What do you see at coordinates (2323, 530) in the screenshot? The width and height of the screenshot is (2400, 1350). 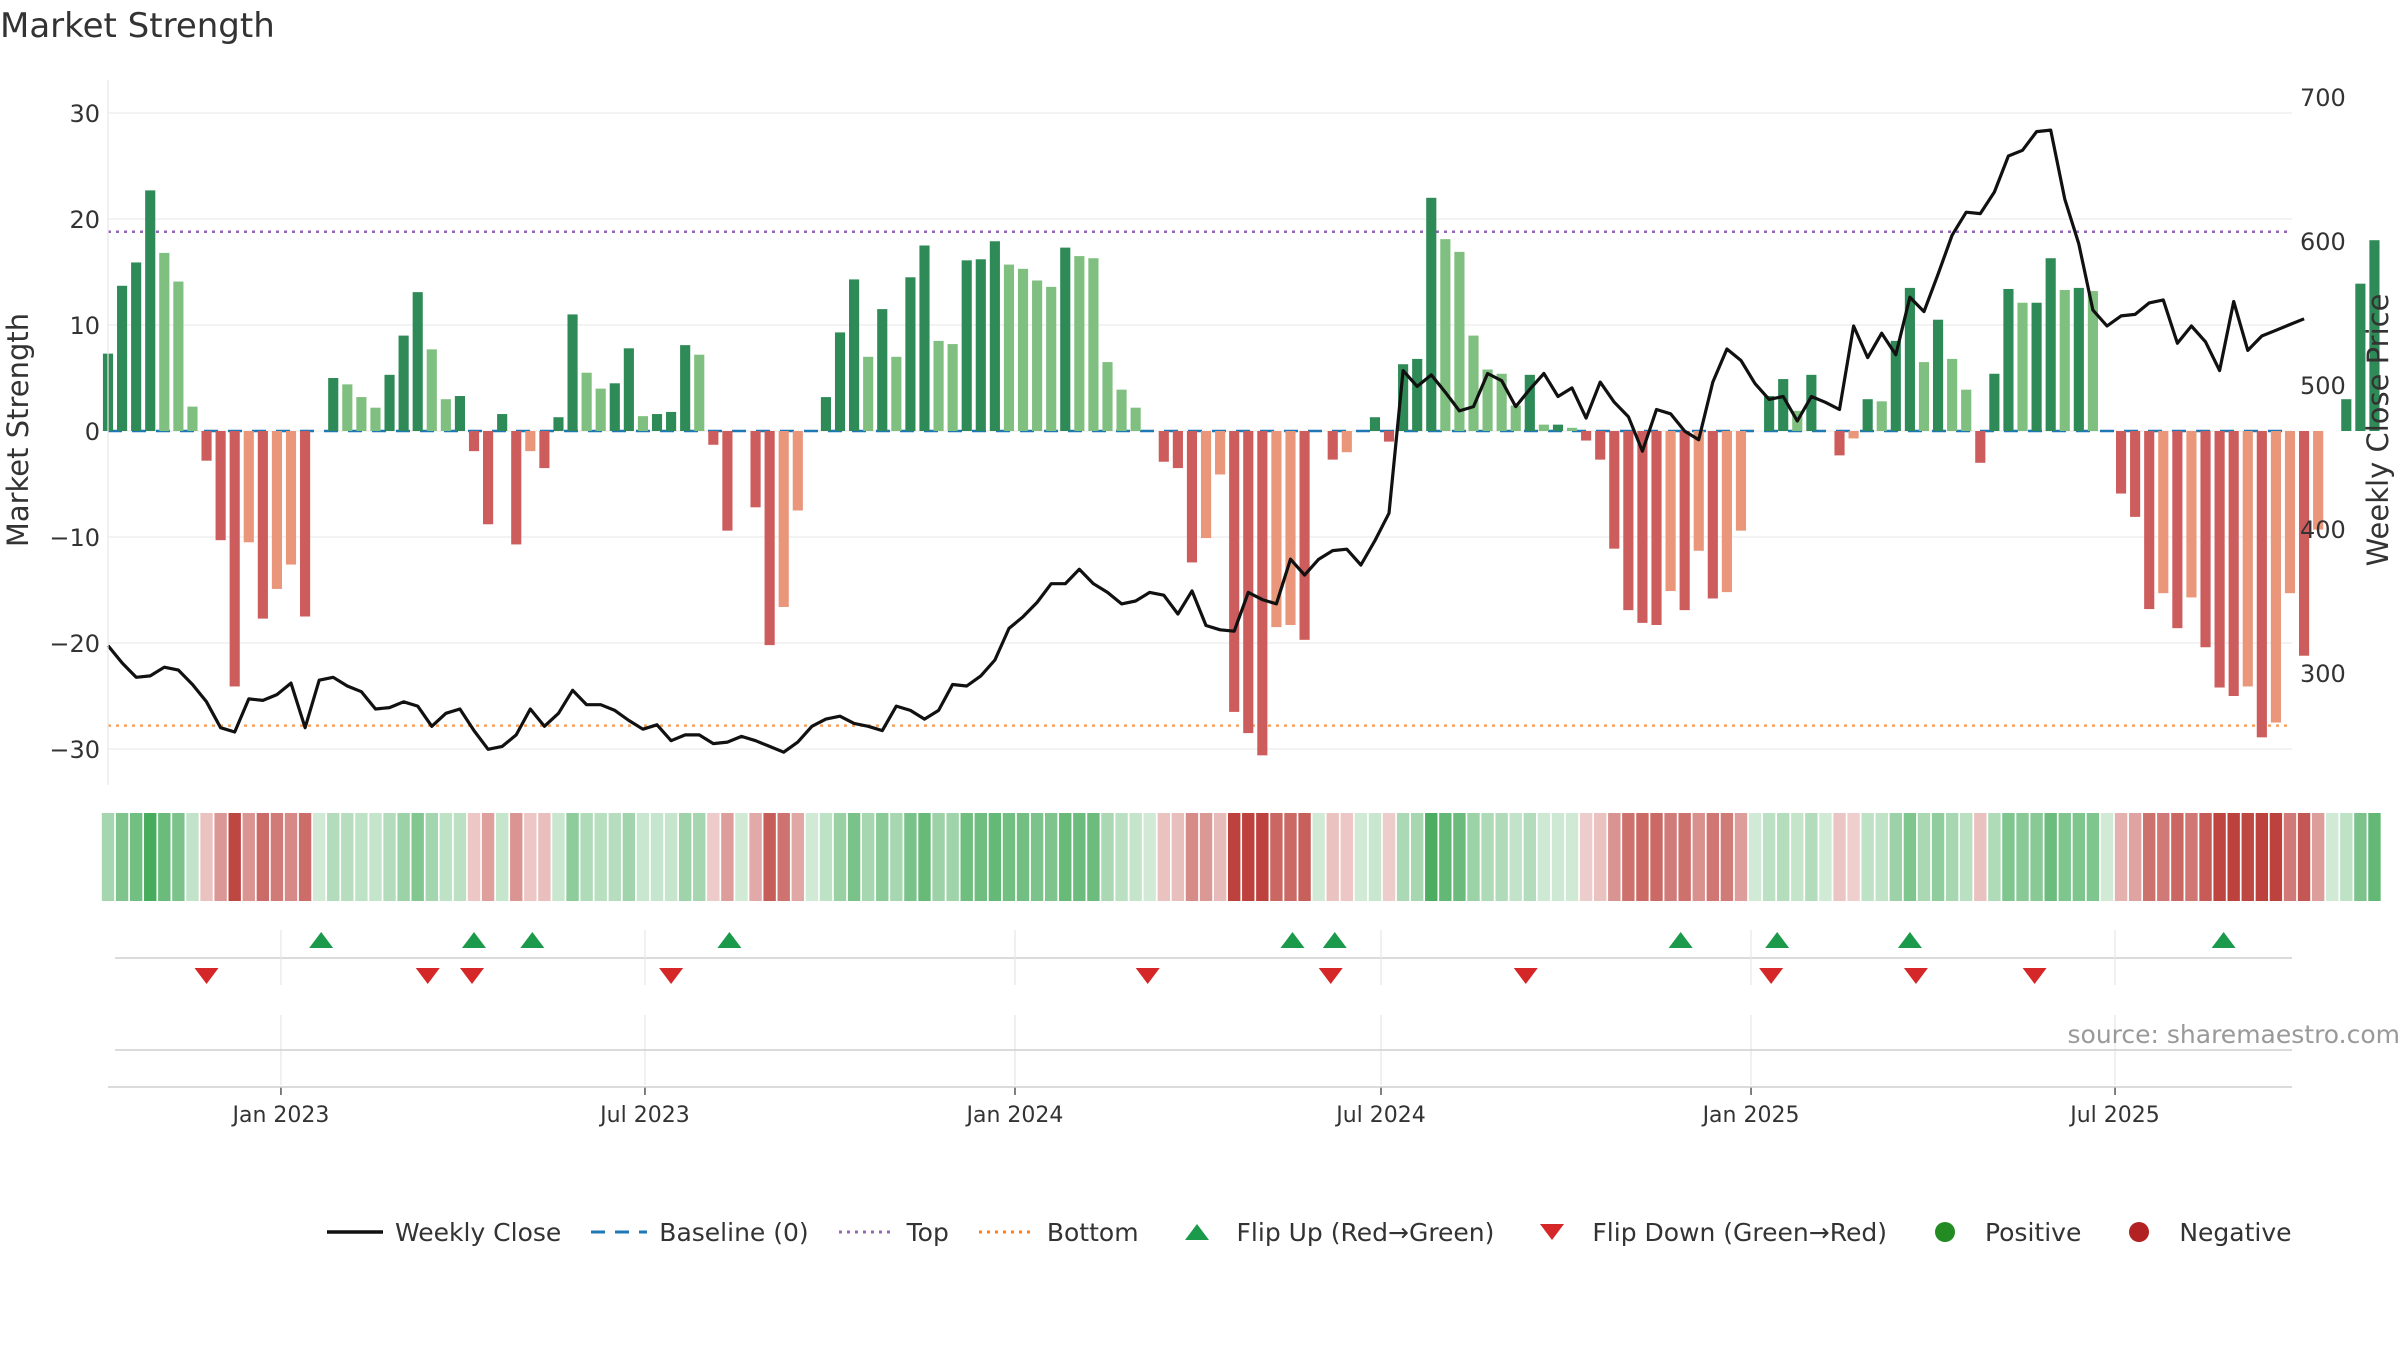 I see `y2-tick-label: 400` at bounding box center [2323, 530].